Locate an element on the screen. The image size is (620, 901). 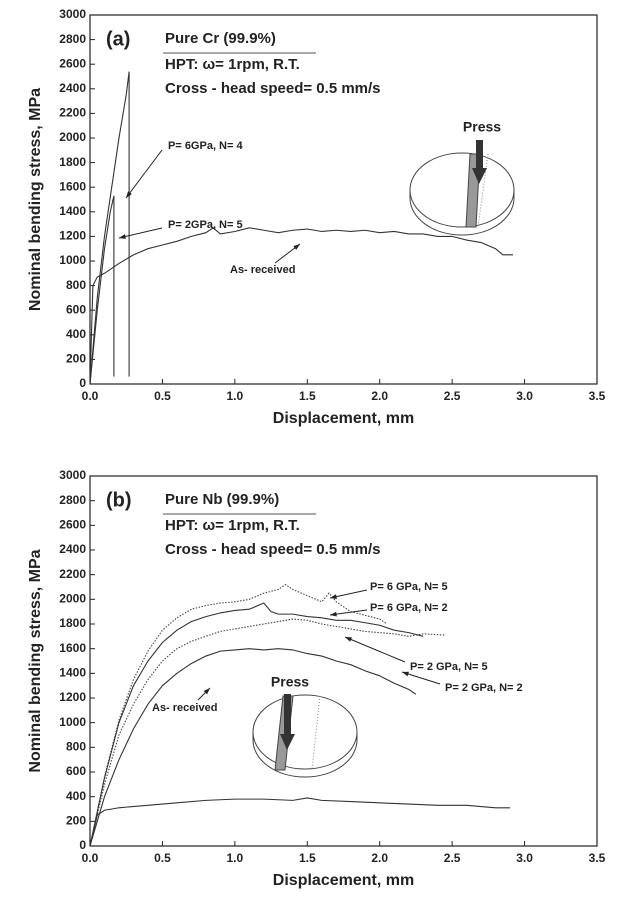
panel-label: (a) is located at coordinates (118, 39).